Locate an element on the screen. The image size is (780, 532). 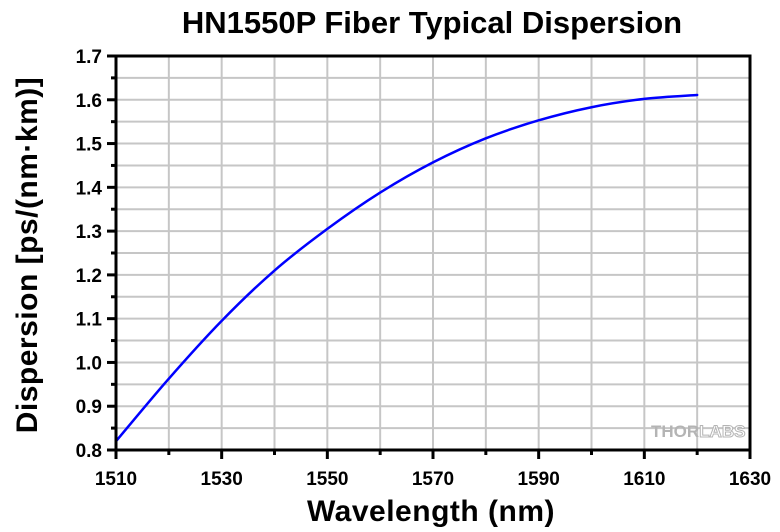
watermark-outline: LABS is located at coordinates (722, 431).